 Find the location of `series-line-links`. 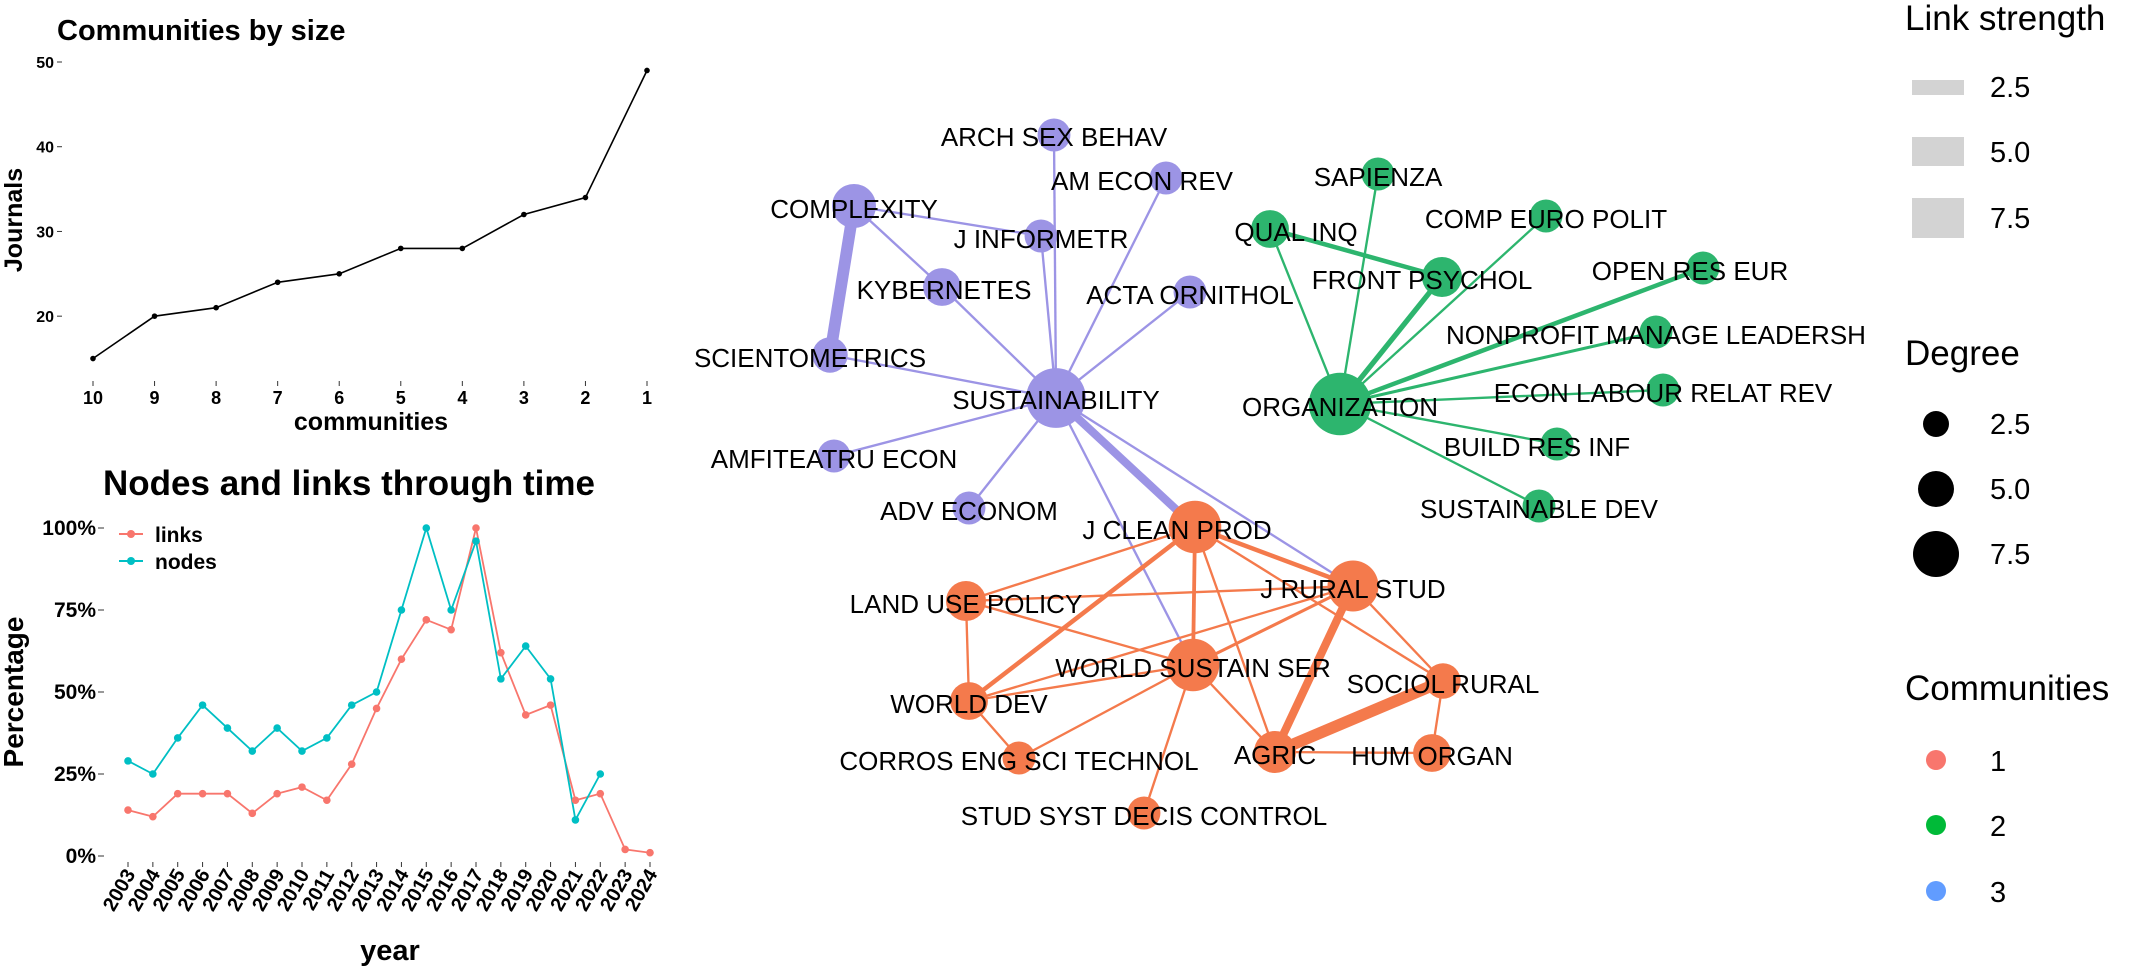

series-line-links is located at coordinates (389, 690).